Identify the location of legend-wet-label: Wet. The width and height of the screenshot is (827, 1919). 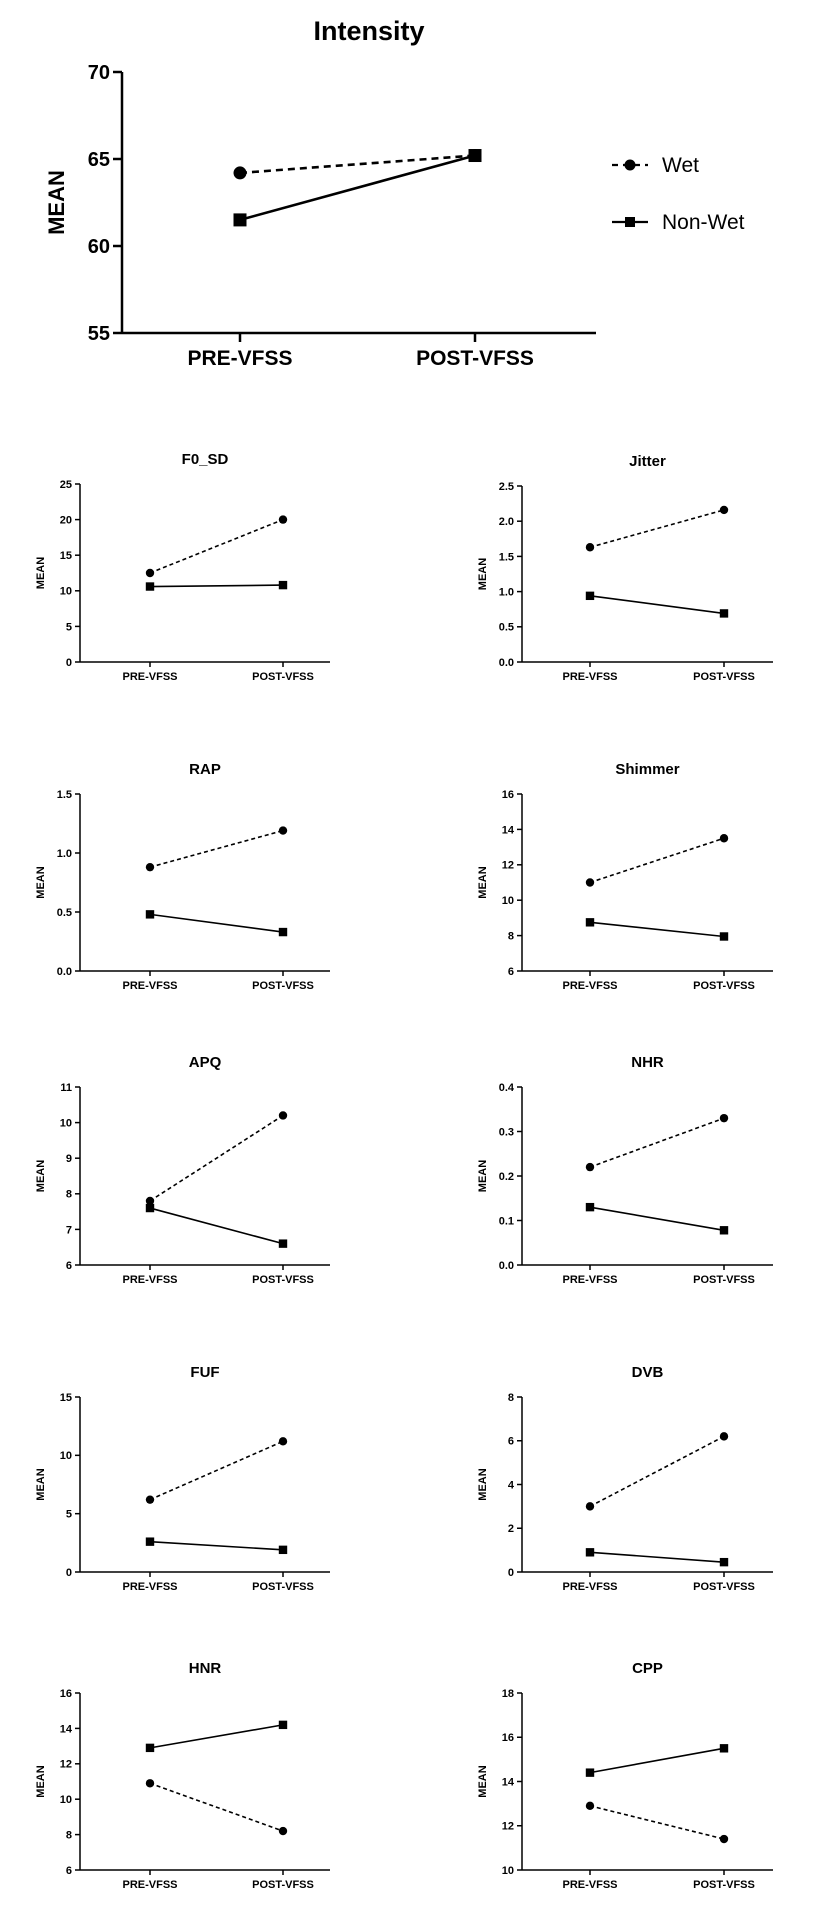
(680, 165).